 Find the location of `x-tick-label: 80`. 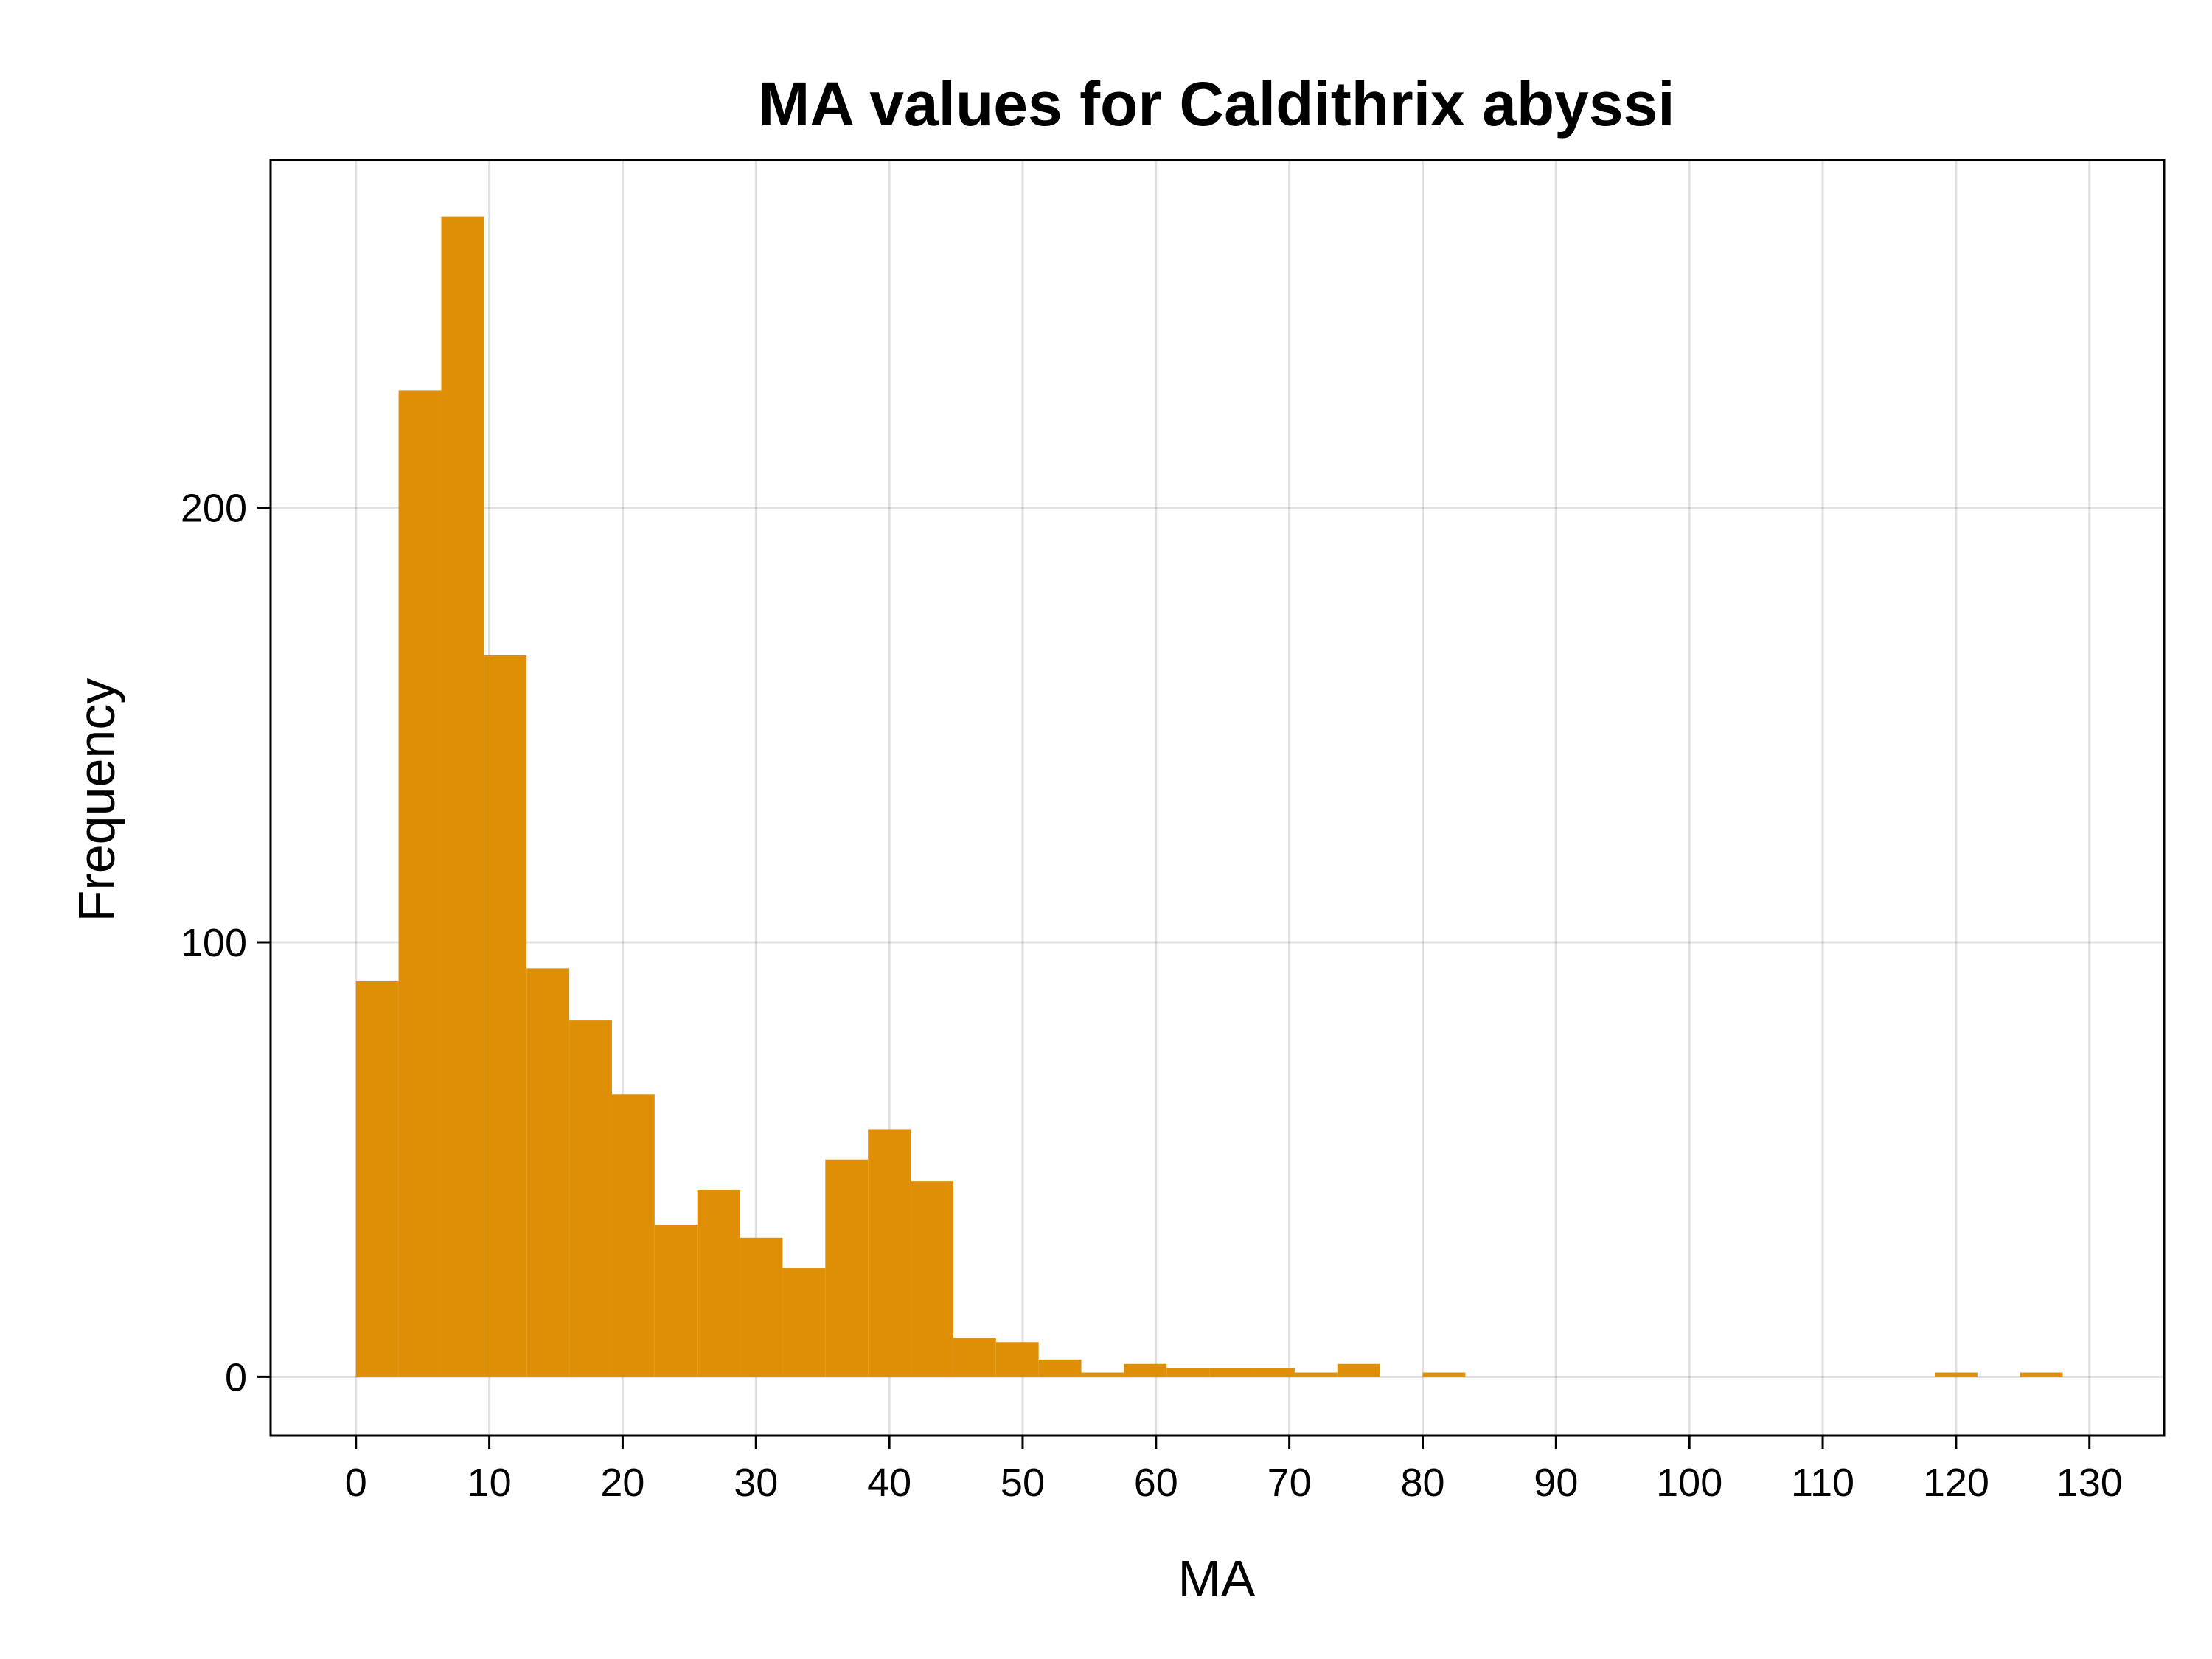

x-tick-label: 80 is located at coordinates (1422, 1483).